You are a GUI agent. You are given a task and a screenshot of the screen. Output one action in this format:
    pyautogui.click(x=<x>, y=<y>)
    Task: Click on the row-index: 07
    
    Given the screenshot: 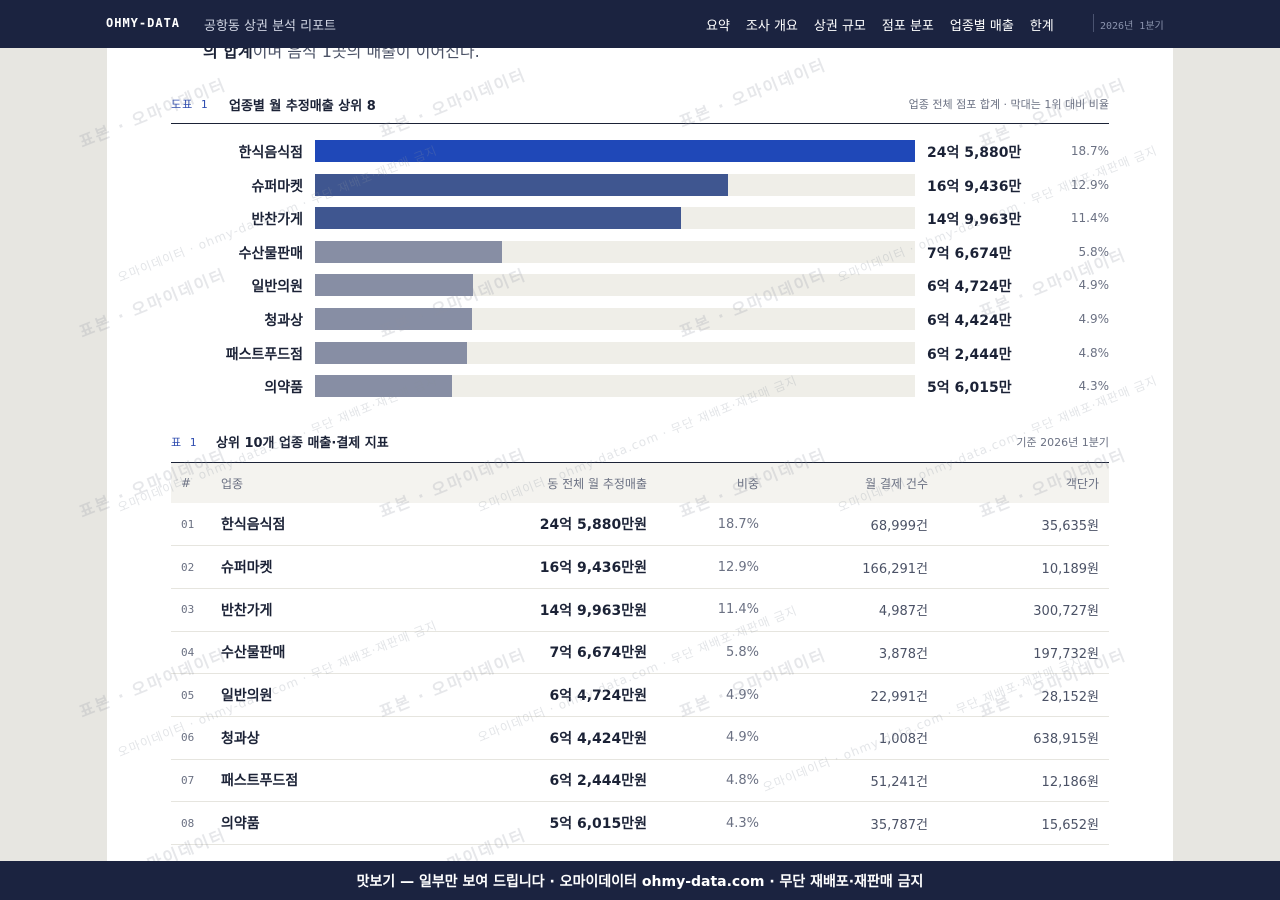 What is the action you would take?
    pyautogui.click(x=191, y=781)
    